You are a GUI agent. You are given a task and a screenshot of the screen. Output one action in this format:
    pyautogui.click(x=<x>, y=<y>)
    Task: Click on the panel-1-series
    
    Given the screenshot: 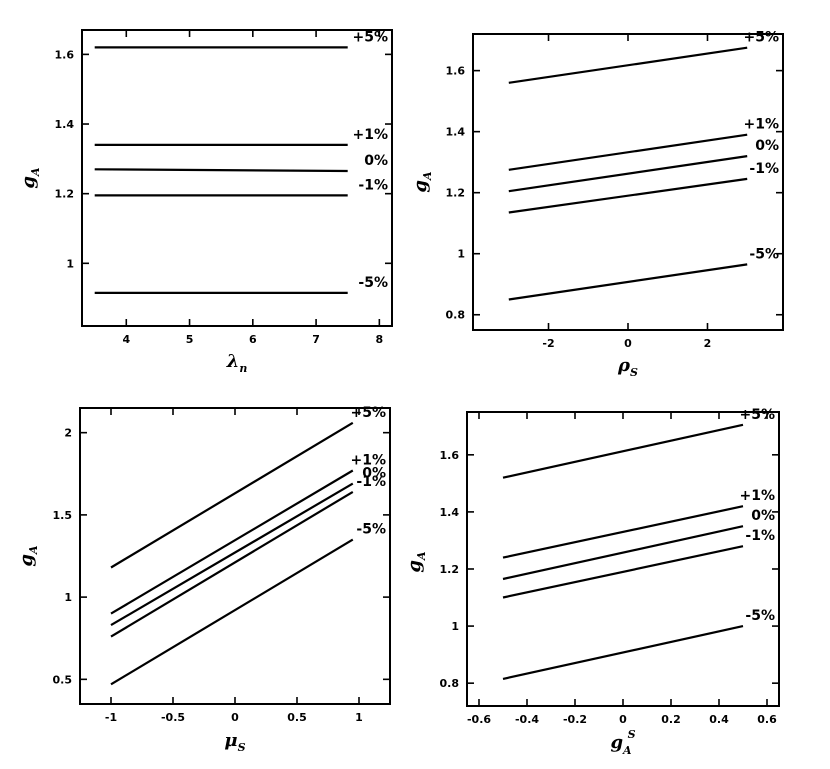 What is the action you would take?
    pyautogui.click(x=221, y=170)
    